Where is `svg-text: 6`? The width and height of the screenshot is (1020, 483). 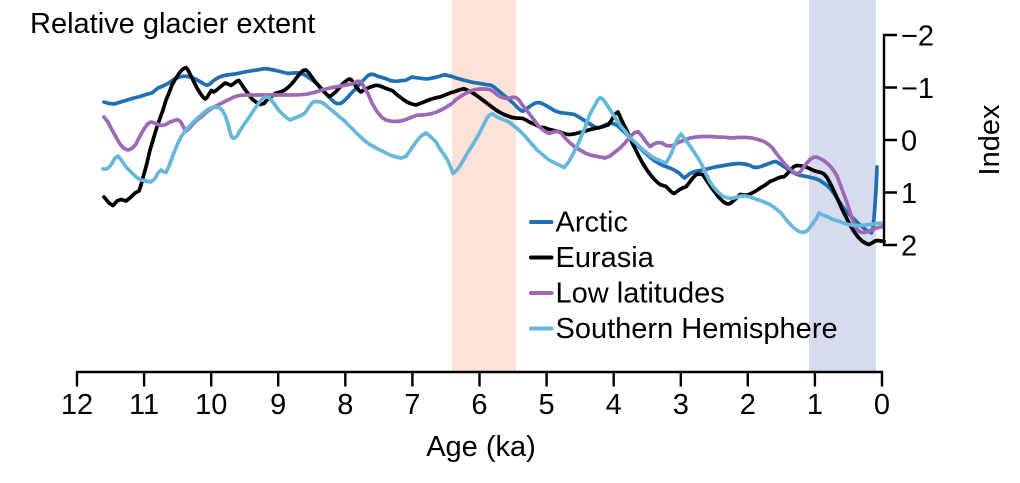
svg-text: 6 is located at coordinates (479, 405).